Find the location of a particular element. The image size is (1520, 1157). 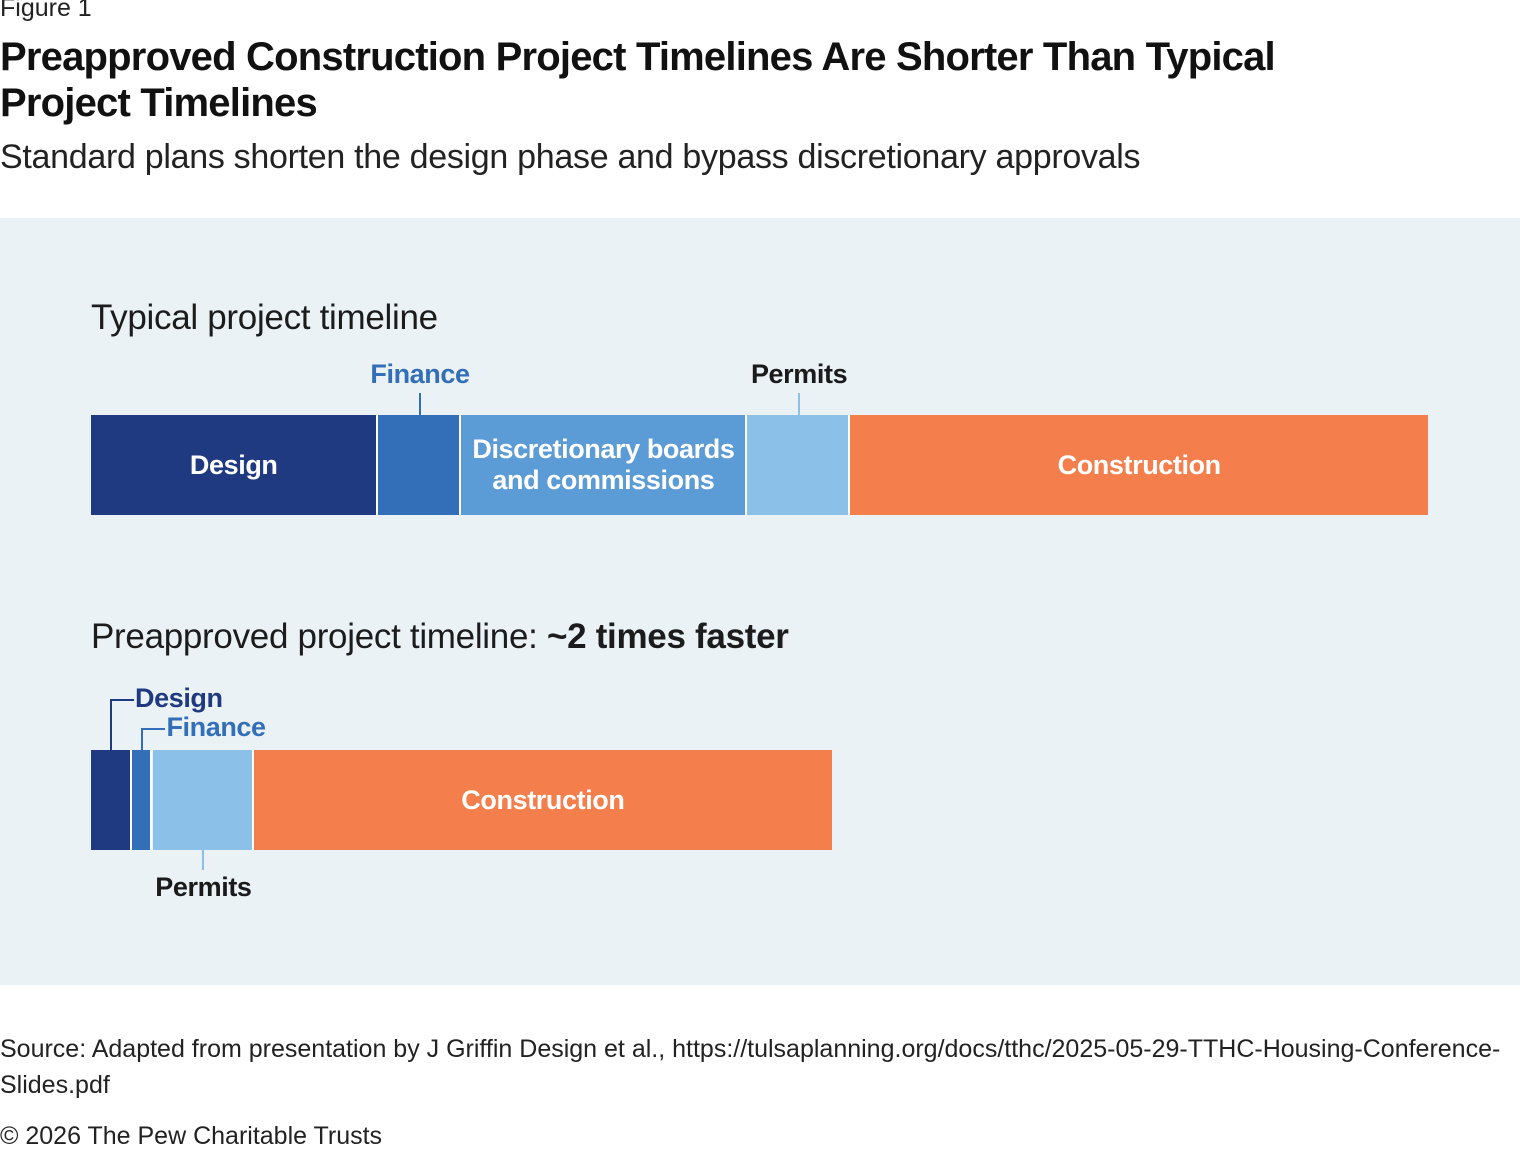

preapproved-leader-arm-finance is located at coordinates (153, 729).